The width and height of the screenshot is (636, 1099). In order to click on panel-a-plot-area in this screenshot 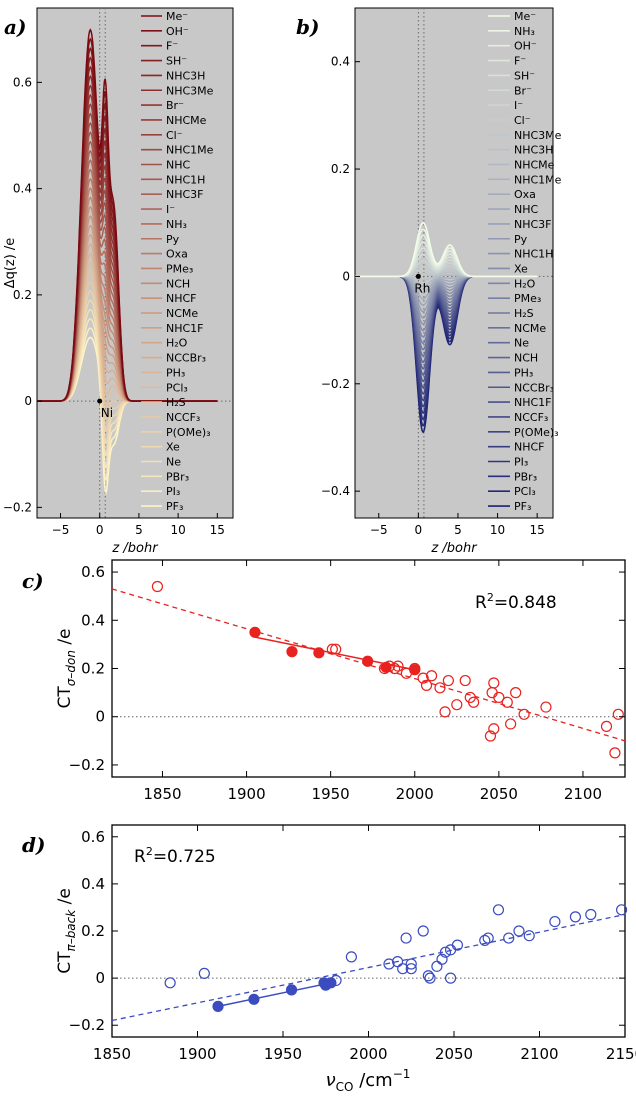, I will do `click(135, 263)`.